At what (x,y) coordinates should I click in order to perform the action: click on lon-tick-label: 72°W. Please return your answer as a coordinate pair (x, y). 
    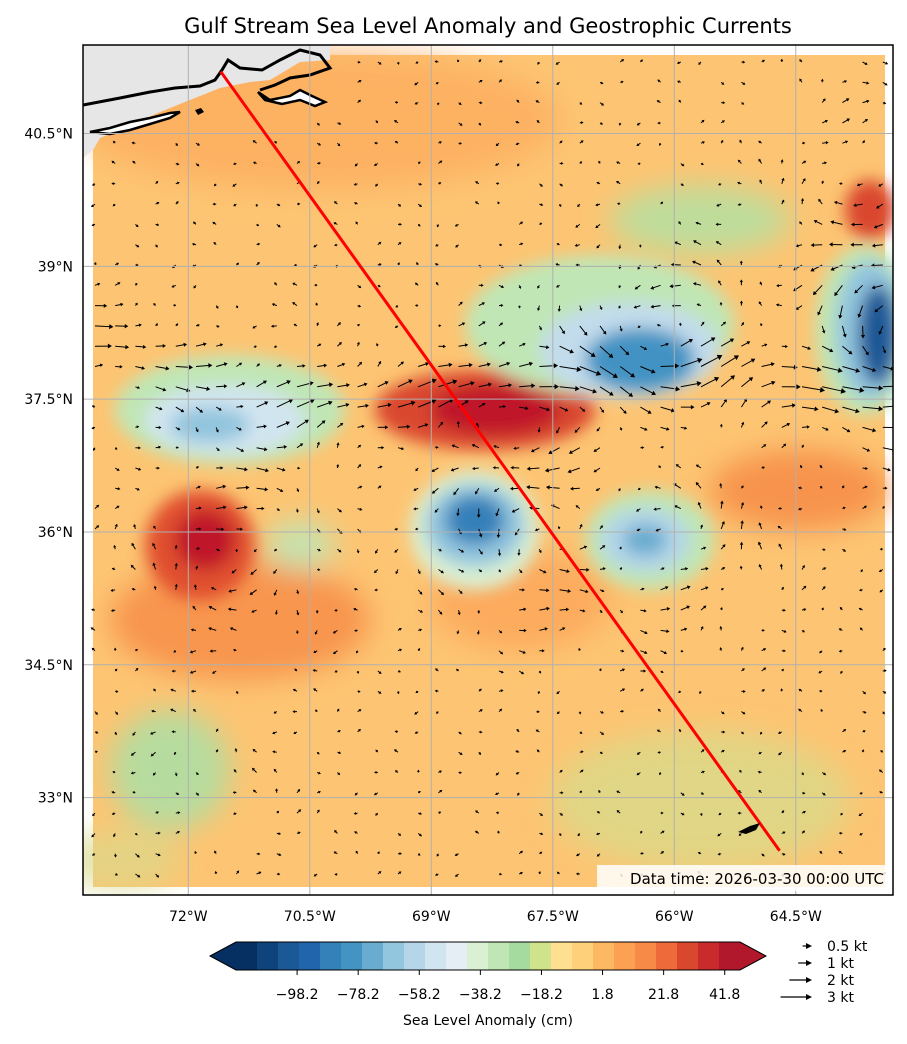
    Looking at the image, I should click on (188, 917).